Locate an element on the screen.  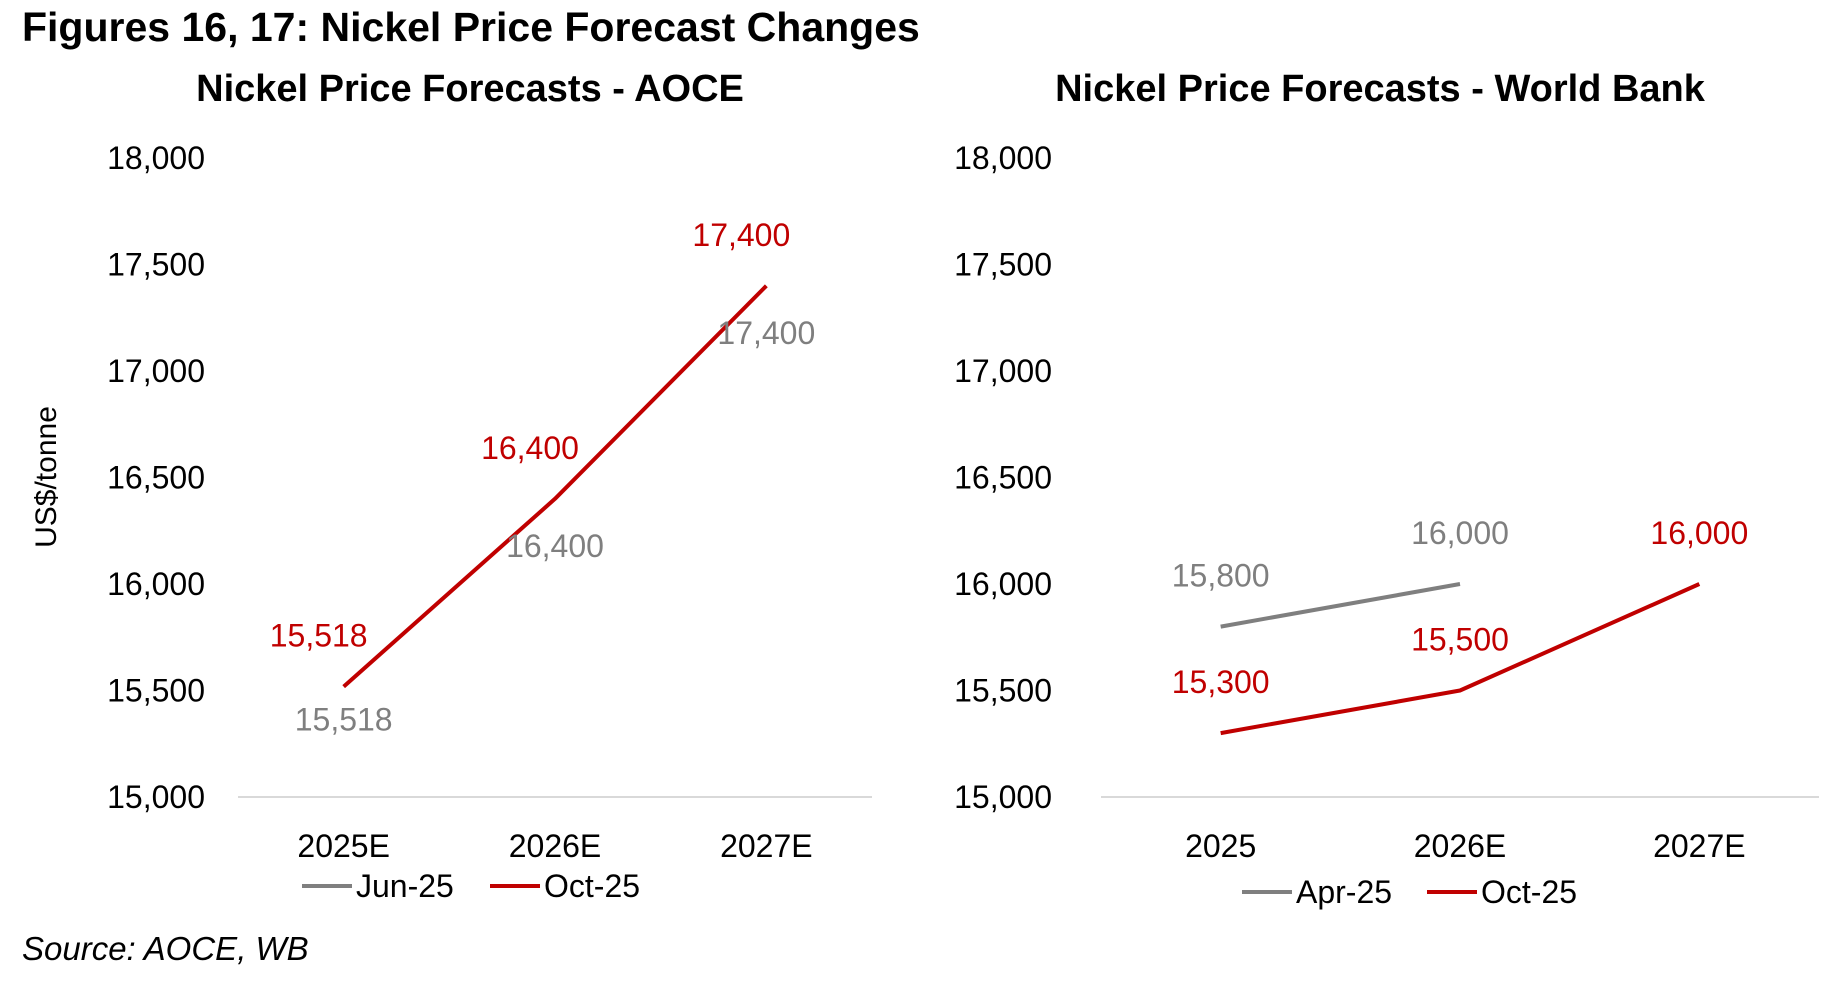
aoce-y-tick-label: 17,000 is located at coordinates (156, 371).